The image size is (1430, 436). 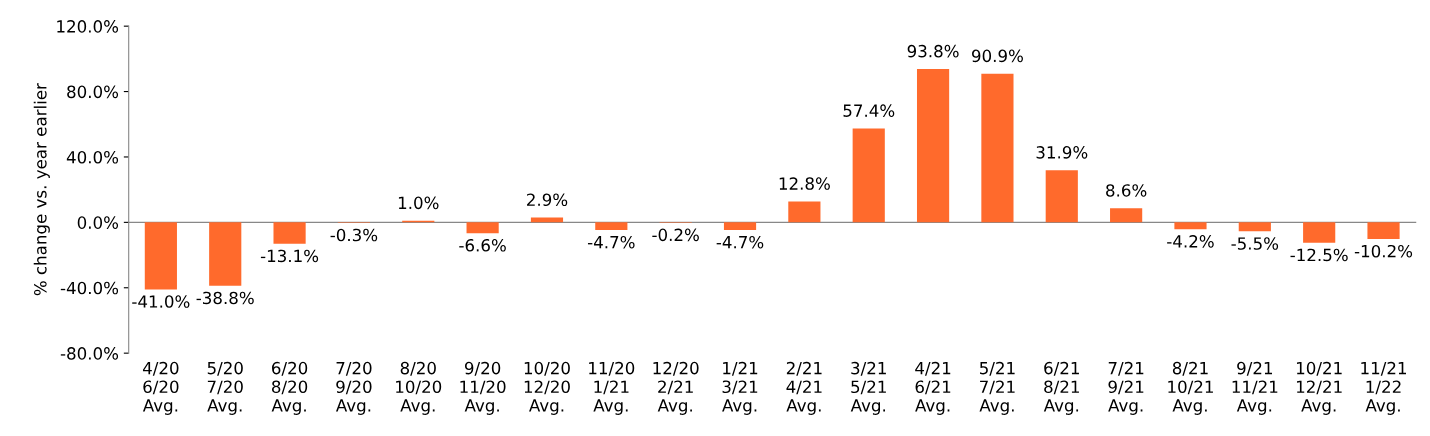 What do you see at coordinates (93, 92) in the screenshot?
I see `y-tick-label: 80.0%` at bounding box center [93, 92].